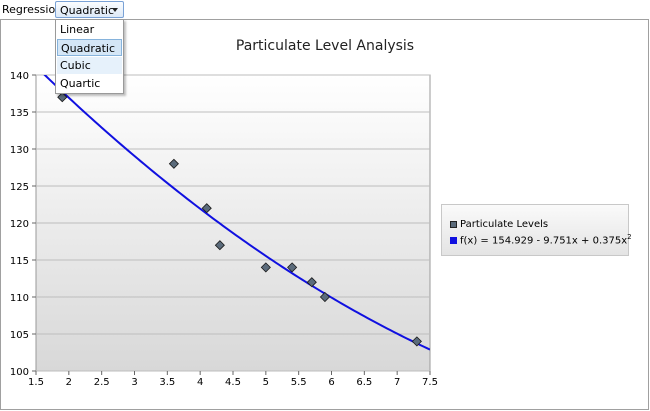 The image size is (650, 411). I want to click on x-tick-label-12: 7.5, so click(430, 382).